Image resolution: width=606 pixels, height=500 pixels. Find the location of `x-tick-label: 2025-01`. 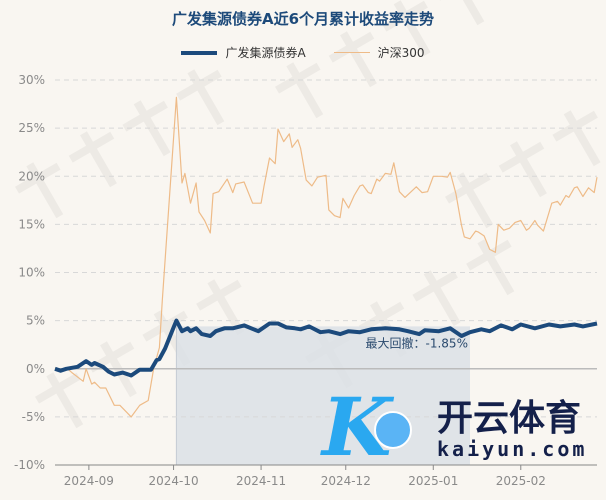

x-tick-label: 2025-01 is located at coordinates (433, 481).